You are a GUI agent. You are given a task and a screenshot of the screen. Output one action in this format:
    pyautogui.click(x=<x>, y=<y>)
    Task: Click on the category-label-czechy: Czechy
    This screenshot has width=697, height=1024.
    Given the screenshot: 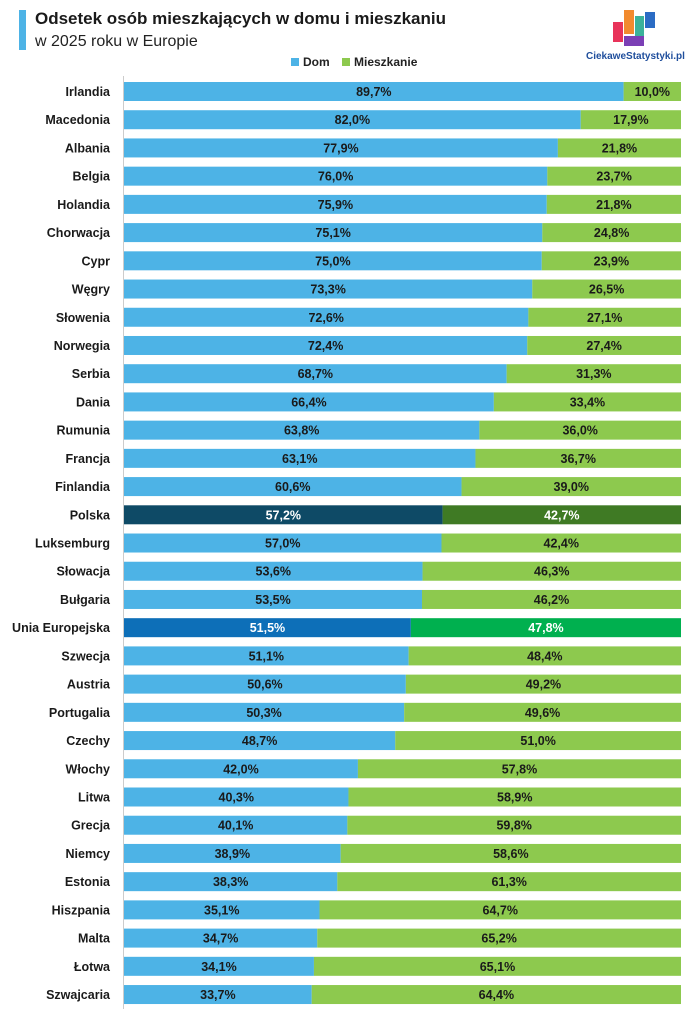 What is the action you would take?
    pyautogui.click(x=88, y=741)
    